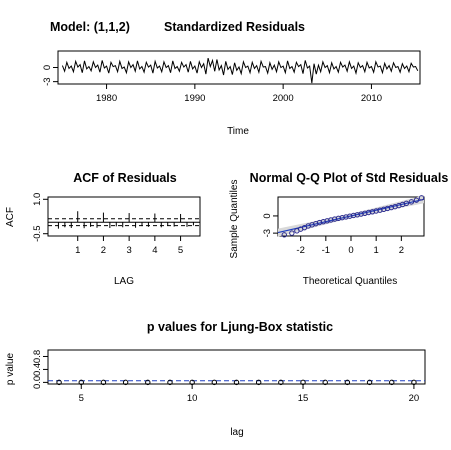 The width and height of the screenshot is (451, 450). Describe the element at coordinates (240, 70) in the screenshot. I see `residuals-series-line` at that location.